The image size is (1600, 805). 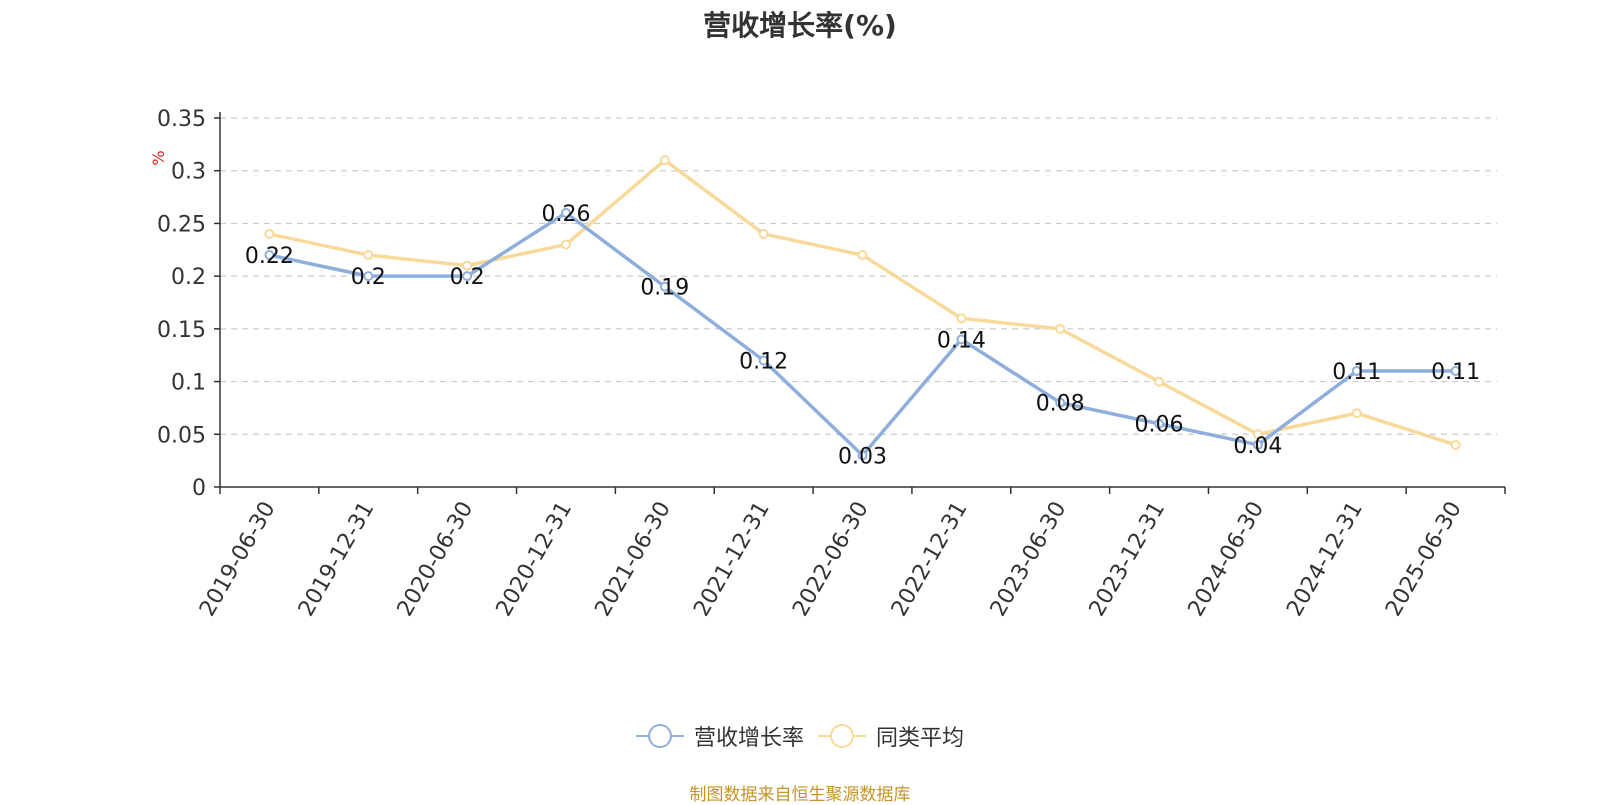 What do you see at coordinates (181, 330) in the screenshot?
I see `y-tick-label: 0.15` at bounding box center [181, 330].